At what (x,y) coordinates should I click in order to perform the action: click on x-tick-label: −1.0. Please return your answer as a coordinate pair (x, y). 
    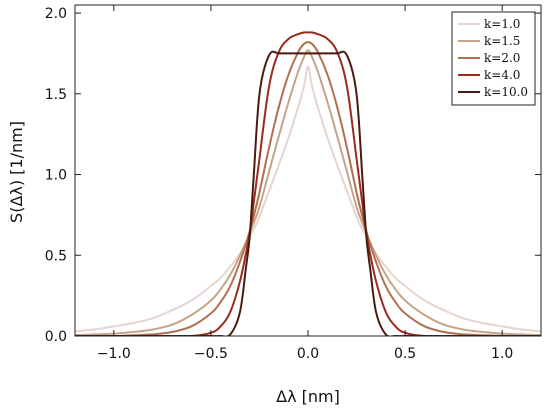
    Looking at the image, I should click on (114, 354).